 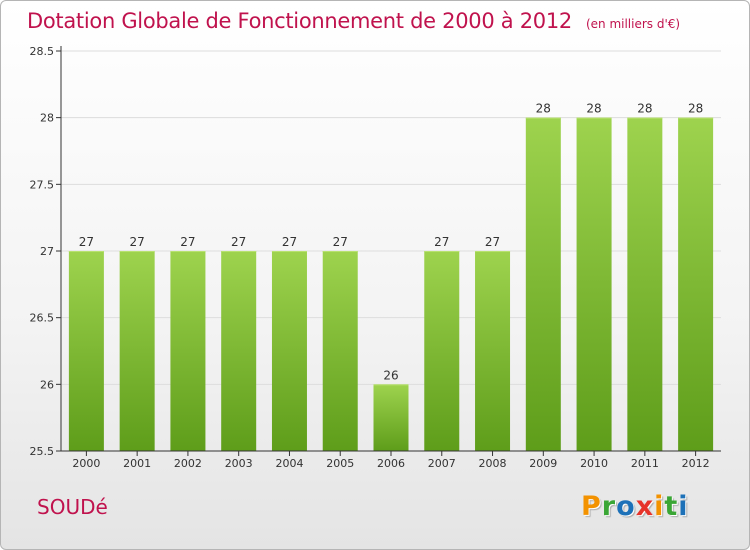 What do you see at coordinates (42, 184) in the screenshot?
I see `y-tick-label: 27.5` at bounding box center [42, 184].